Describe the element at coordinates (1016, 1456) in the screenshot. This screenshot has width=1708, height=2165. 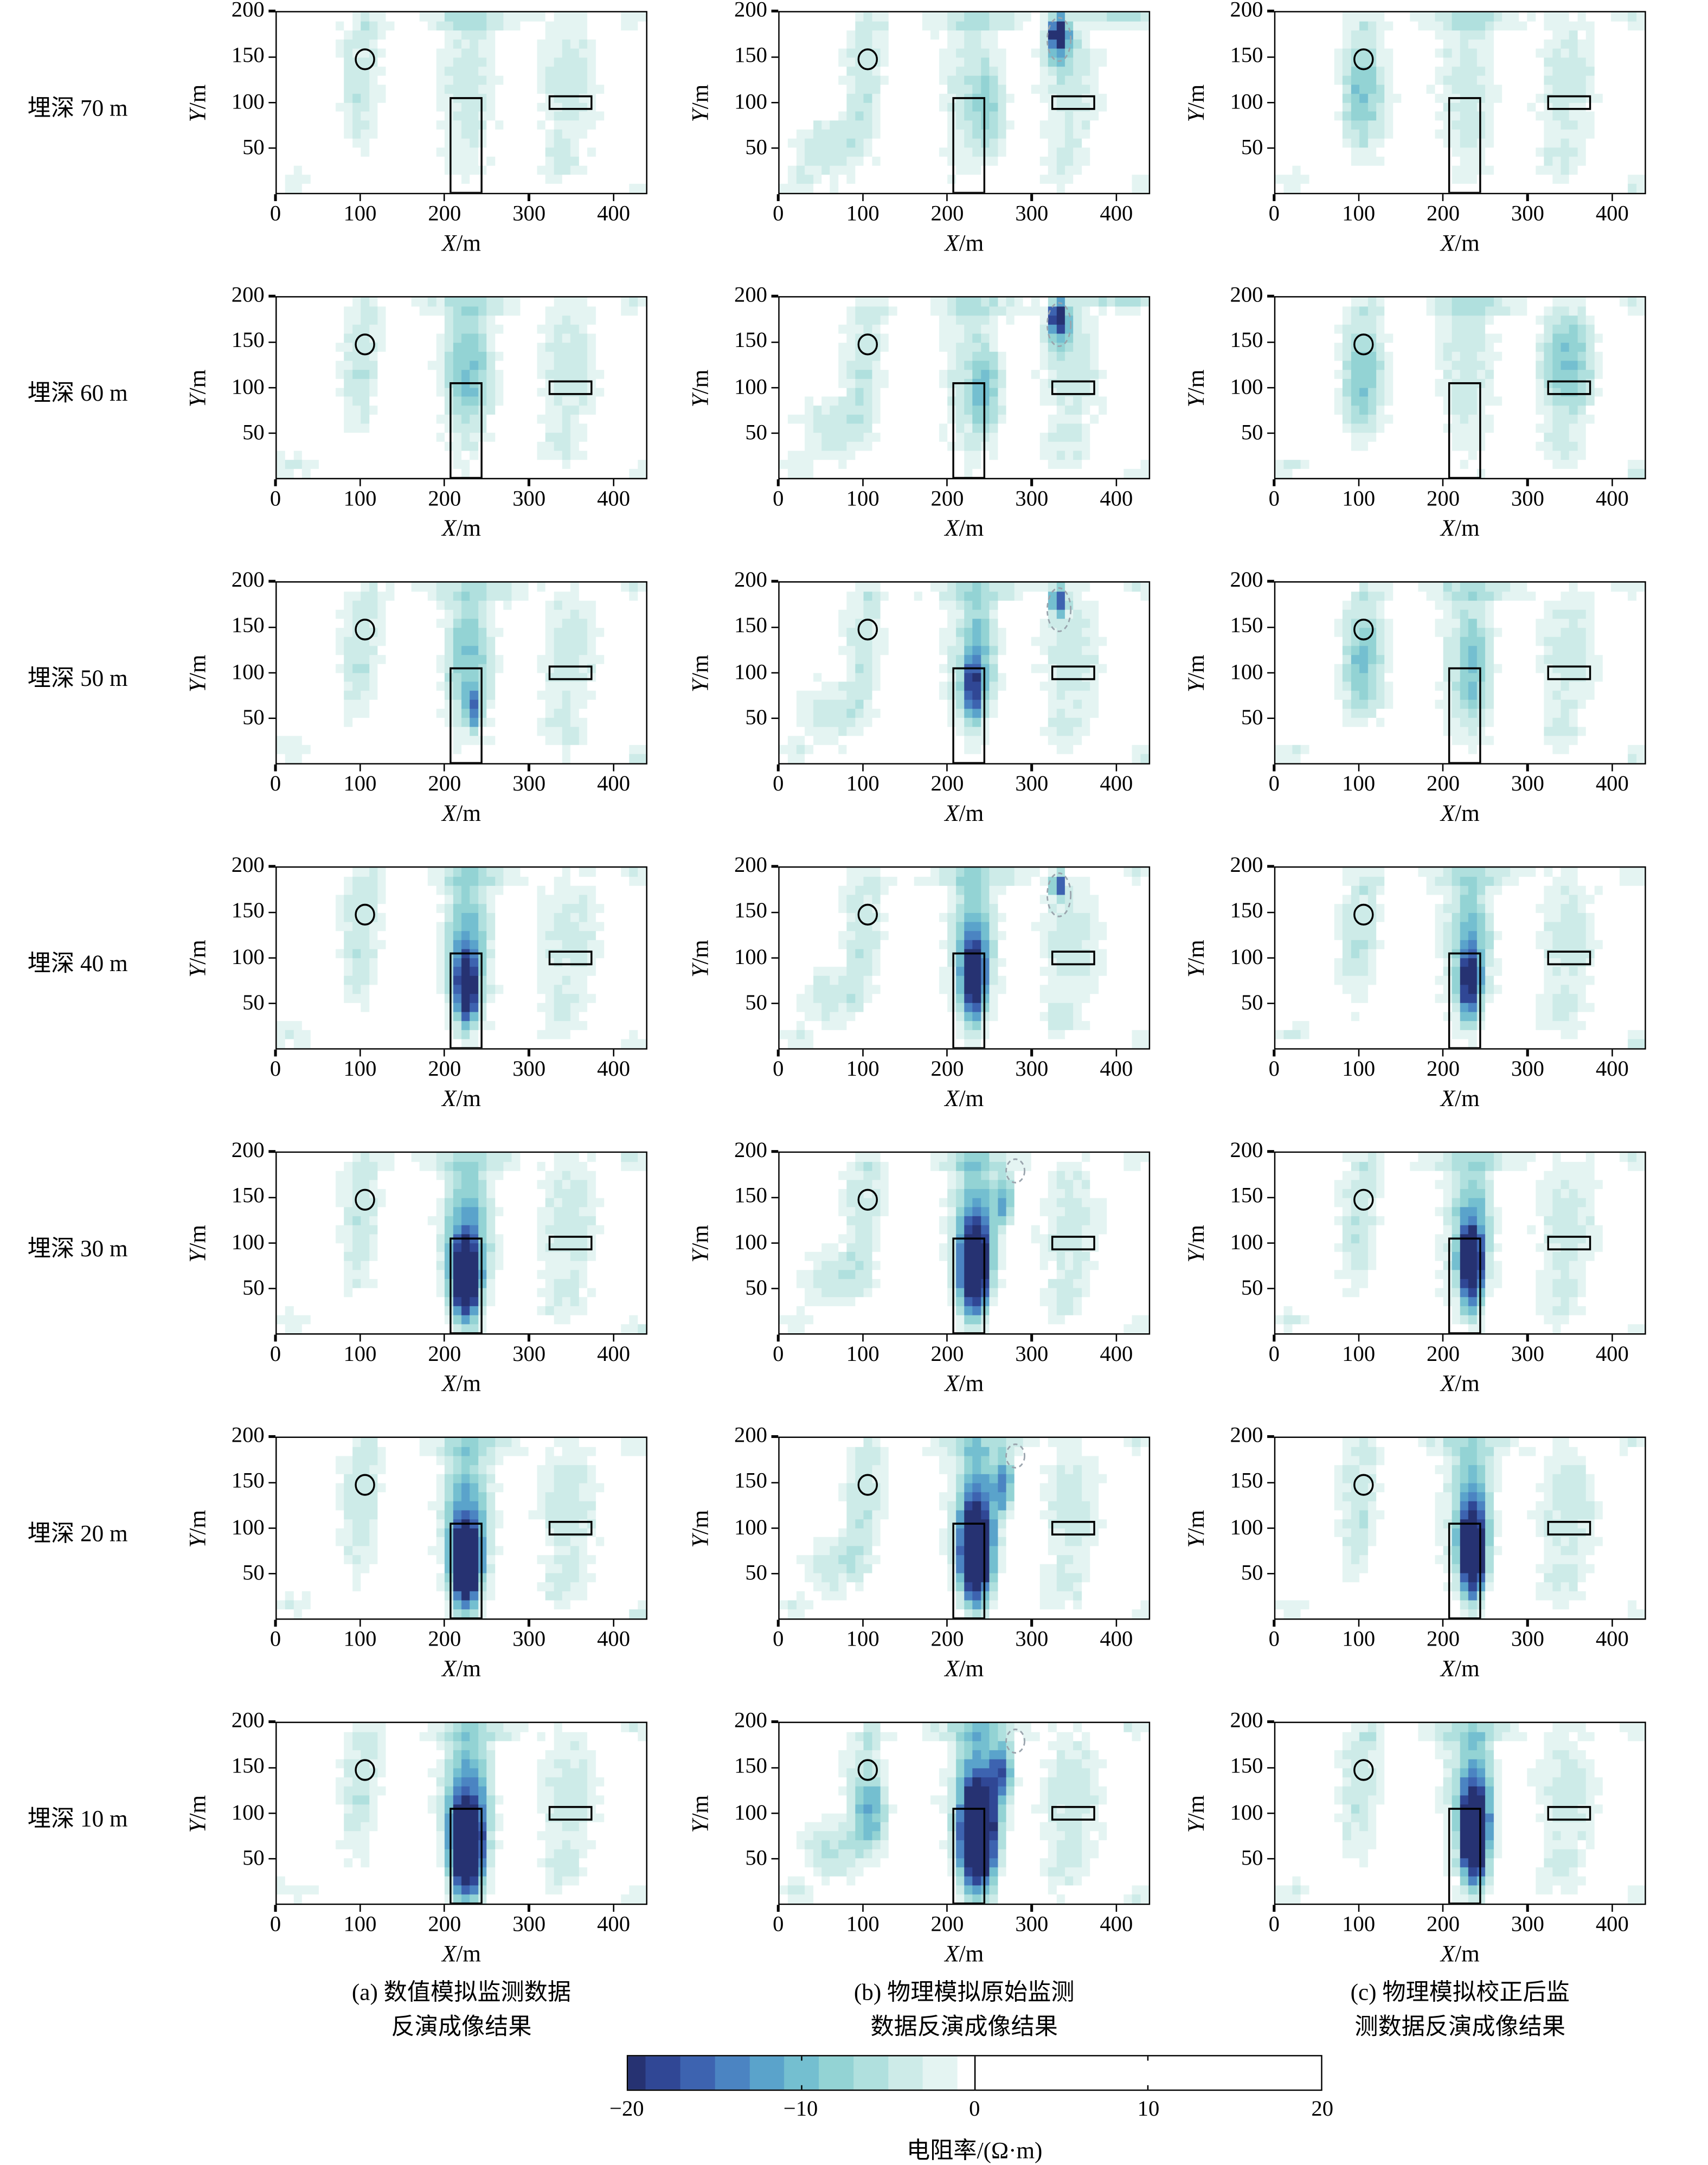
I see `anomaly-dashed-ellipse` at that location.